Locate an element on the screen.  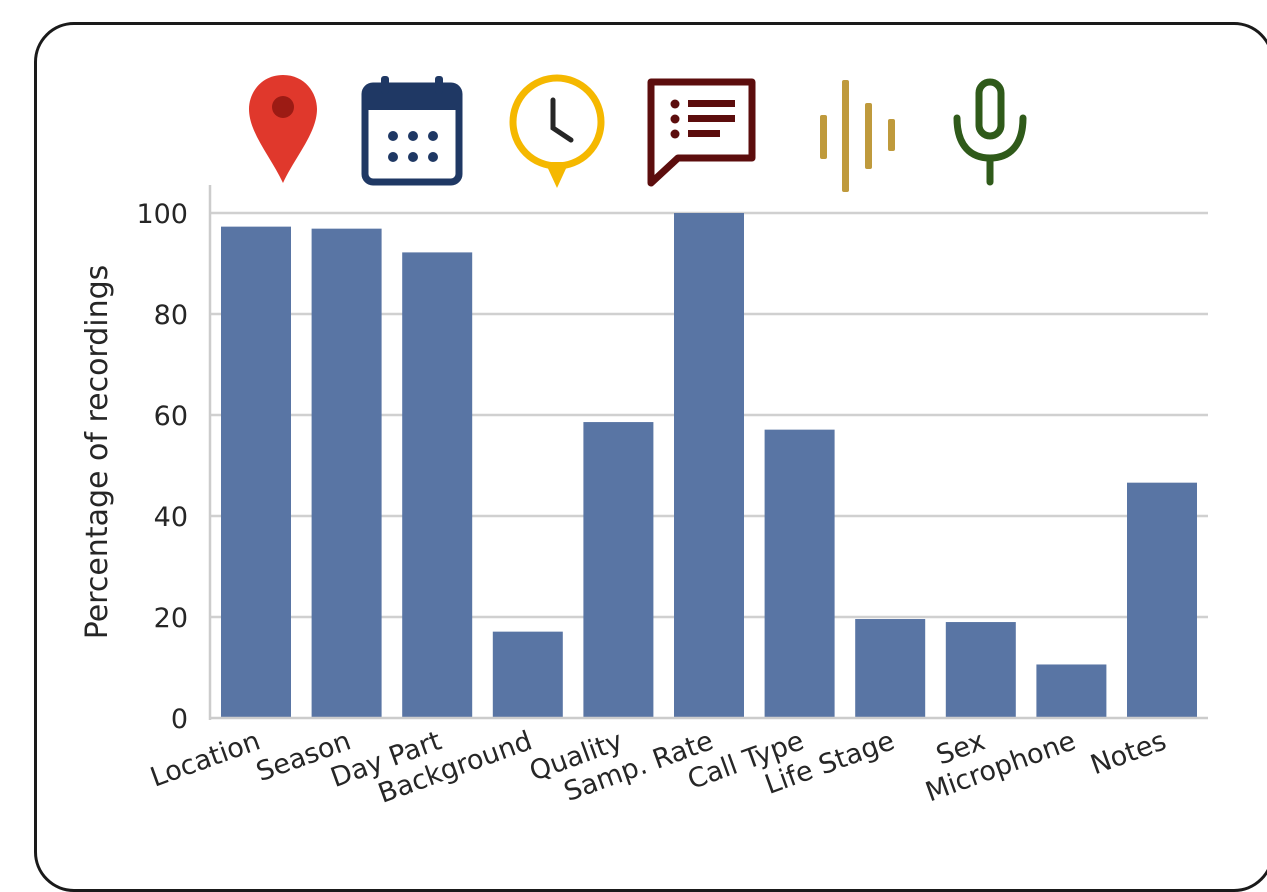
icon-row is located at coordinates (638, 133).